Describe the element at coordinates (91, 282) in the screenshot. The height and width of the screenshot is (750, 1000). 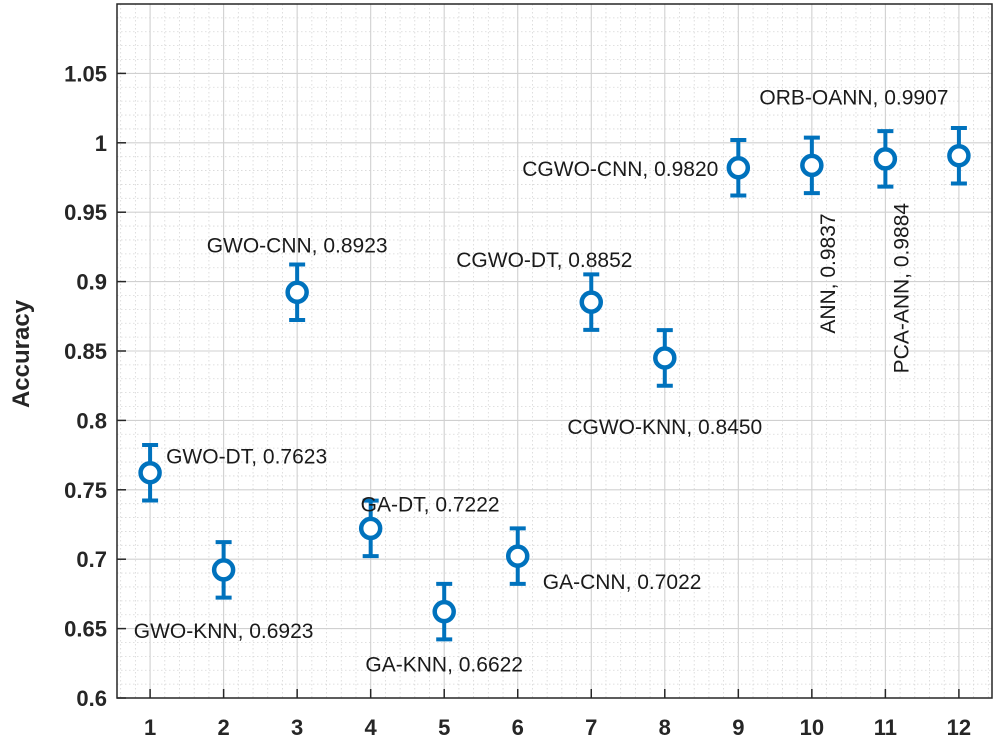
I see `y-tick-label: 0.9` at that location.